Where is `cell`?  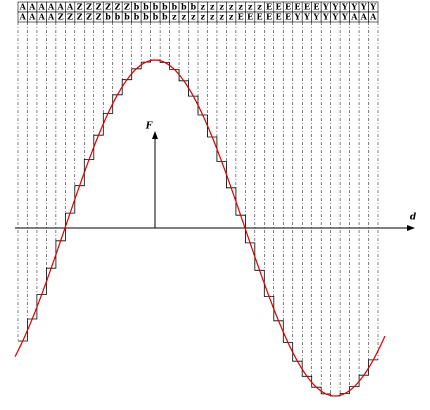 cell is located at coordinates (373, 17).